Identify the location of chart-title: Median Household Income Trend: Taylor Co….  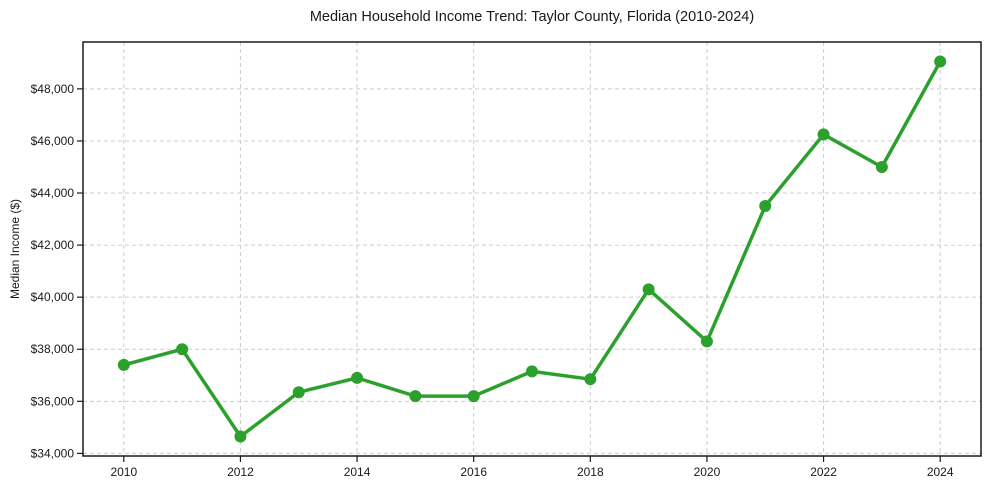
(532, 17).